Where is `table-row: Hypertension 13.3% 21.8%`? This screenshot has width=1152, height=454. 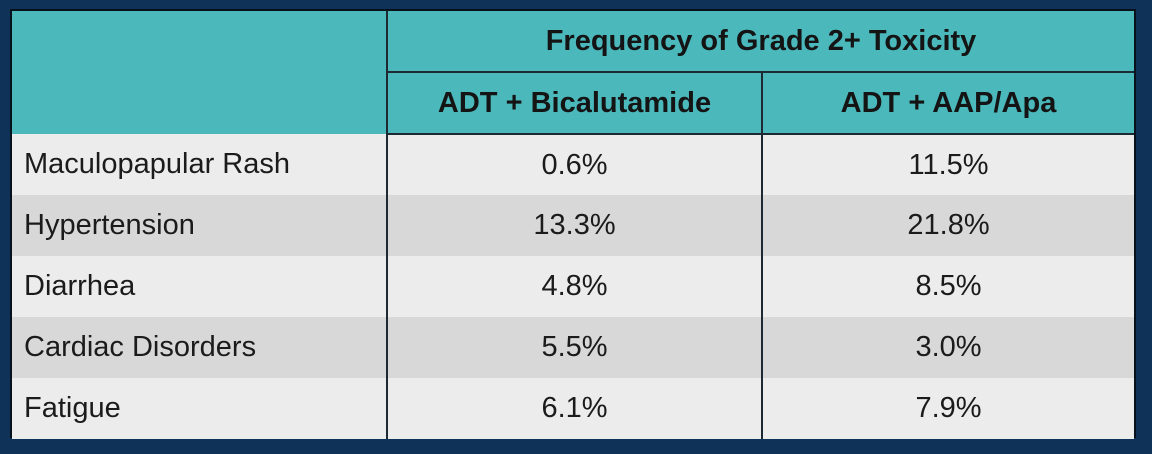
table-row: Hypertension 13.3% 21.8% is located at coordinates (573, 225).